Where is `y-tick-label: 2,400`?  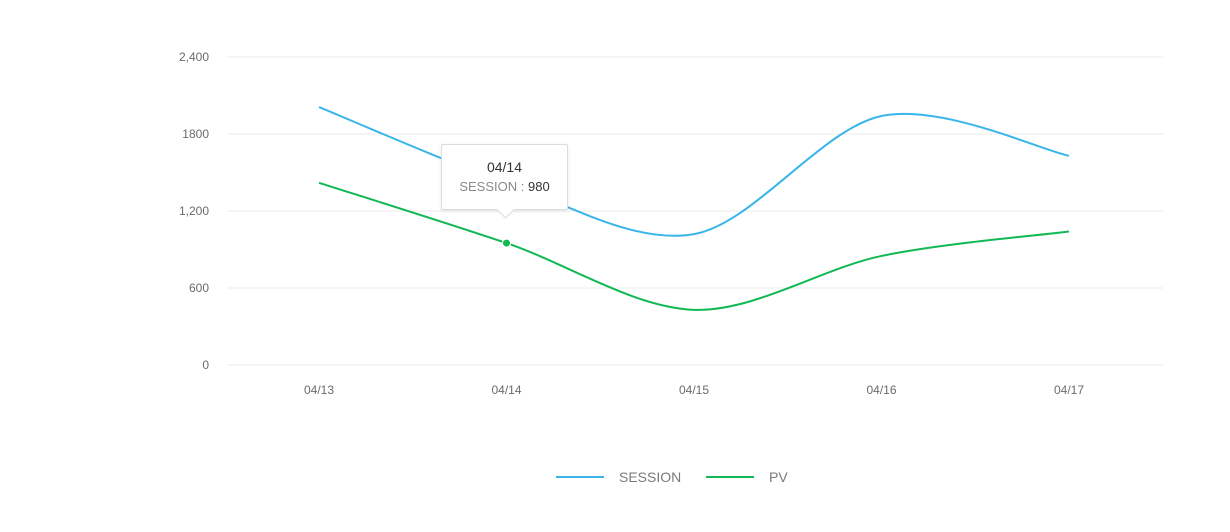 y-tick-label: 2,400 is located at coordinates (194, 57).